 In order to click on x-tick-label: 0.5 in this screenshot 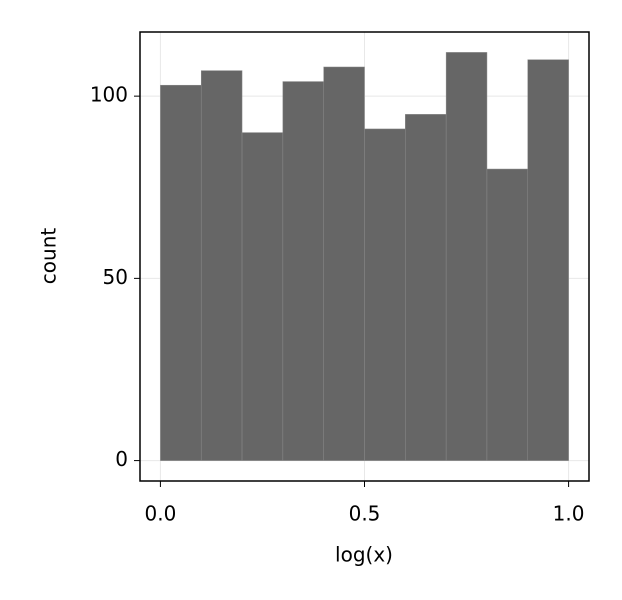, I will do `click(365, 514)`.